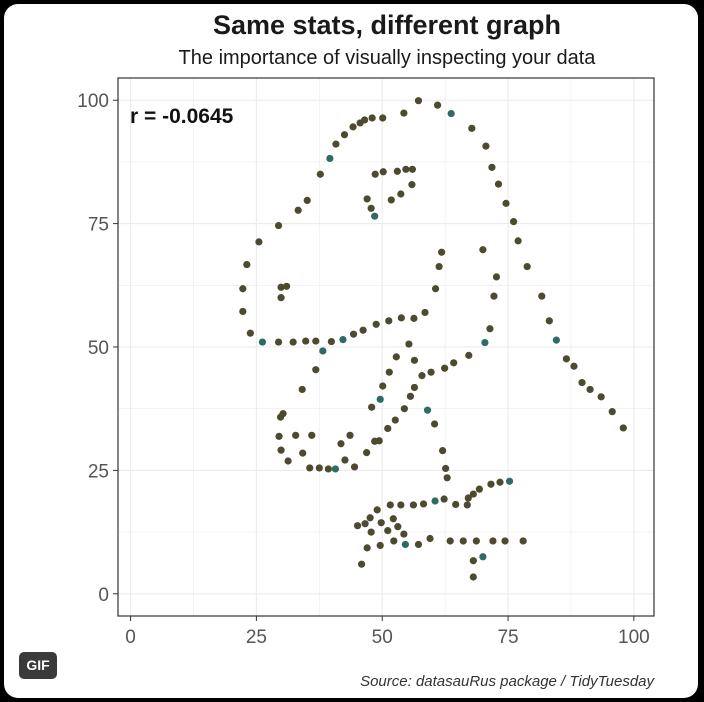  I want to click on y-tick-label: 0, so click(103, 595).